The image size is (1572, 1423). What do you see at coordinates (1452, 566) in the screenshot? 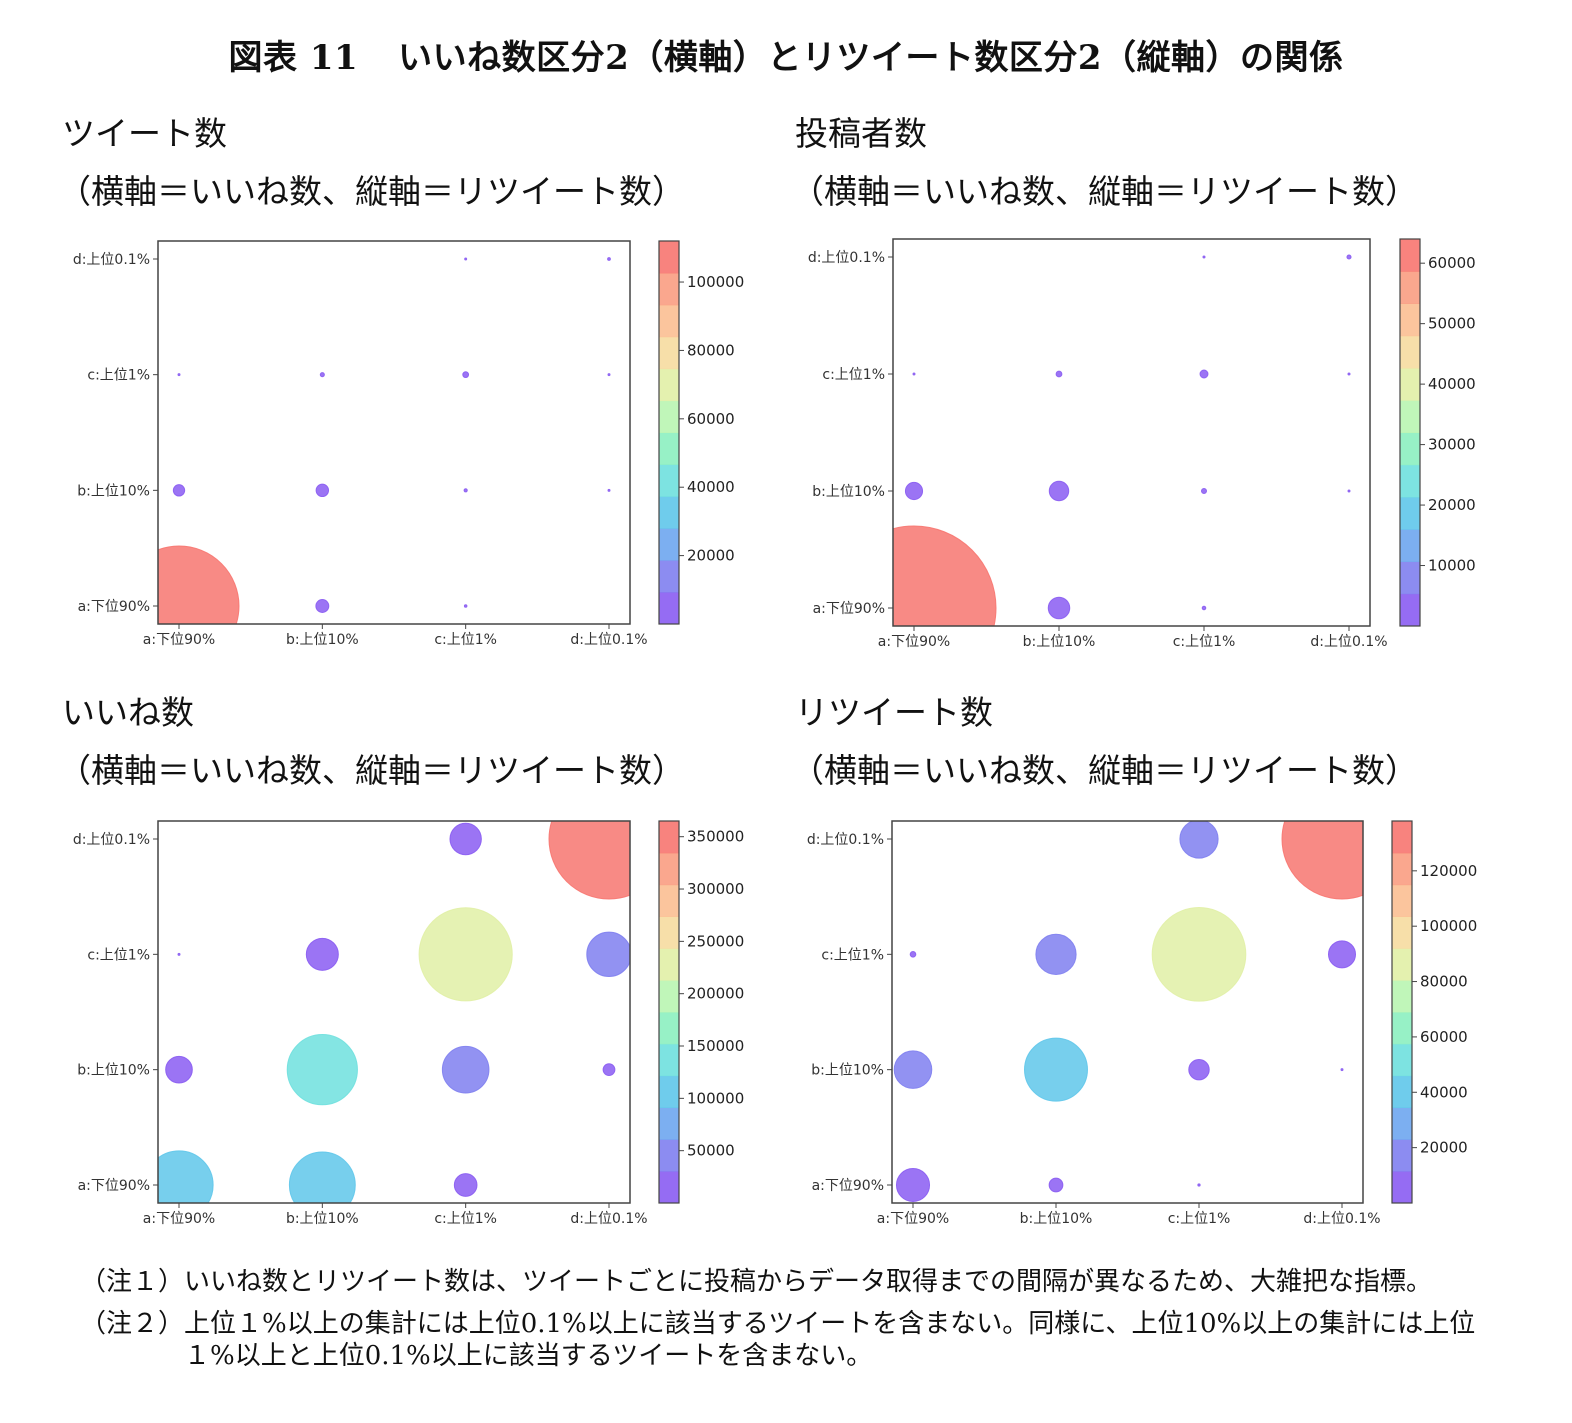
I see `colorbar-tick-label: 10000` at bounding box center [1452, 566].